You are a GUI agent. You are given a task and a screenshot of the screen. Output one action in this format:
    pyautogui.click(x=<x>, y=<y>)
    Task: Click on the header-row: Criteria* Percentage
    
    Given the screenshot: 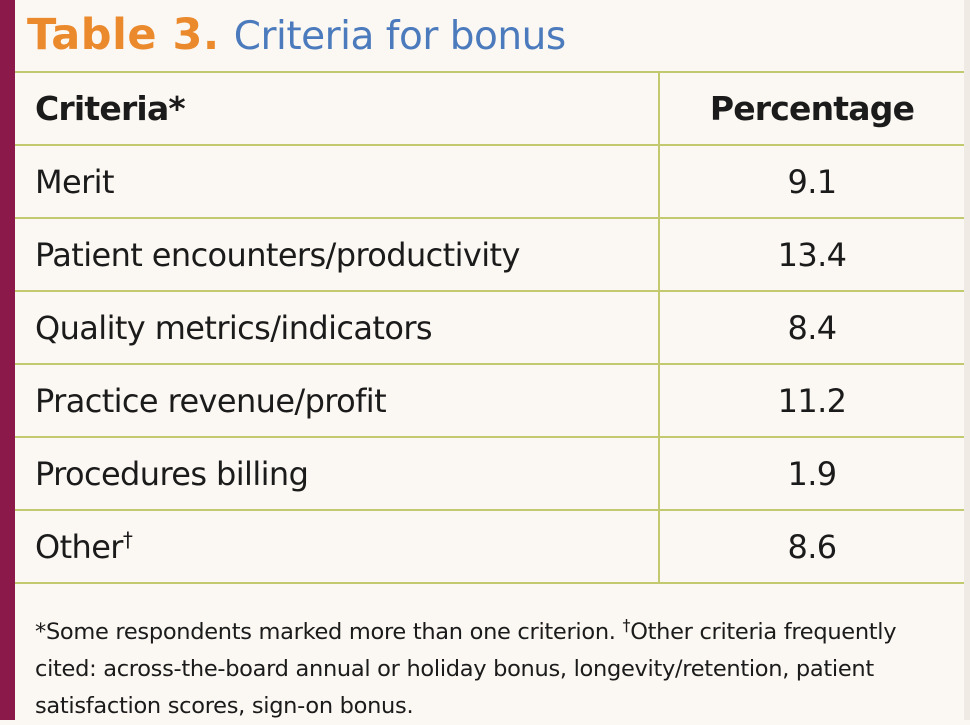 What is the action you would take?
    pyautogui.click(x=489, y=108)
    